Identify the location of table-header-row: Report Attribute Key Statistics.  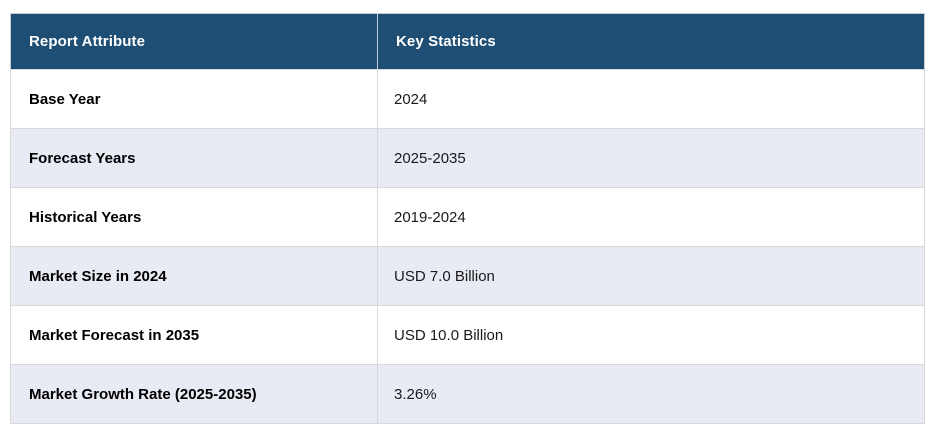
(467, 41).